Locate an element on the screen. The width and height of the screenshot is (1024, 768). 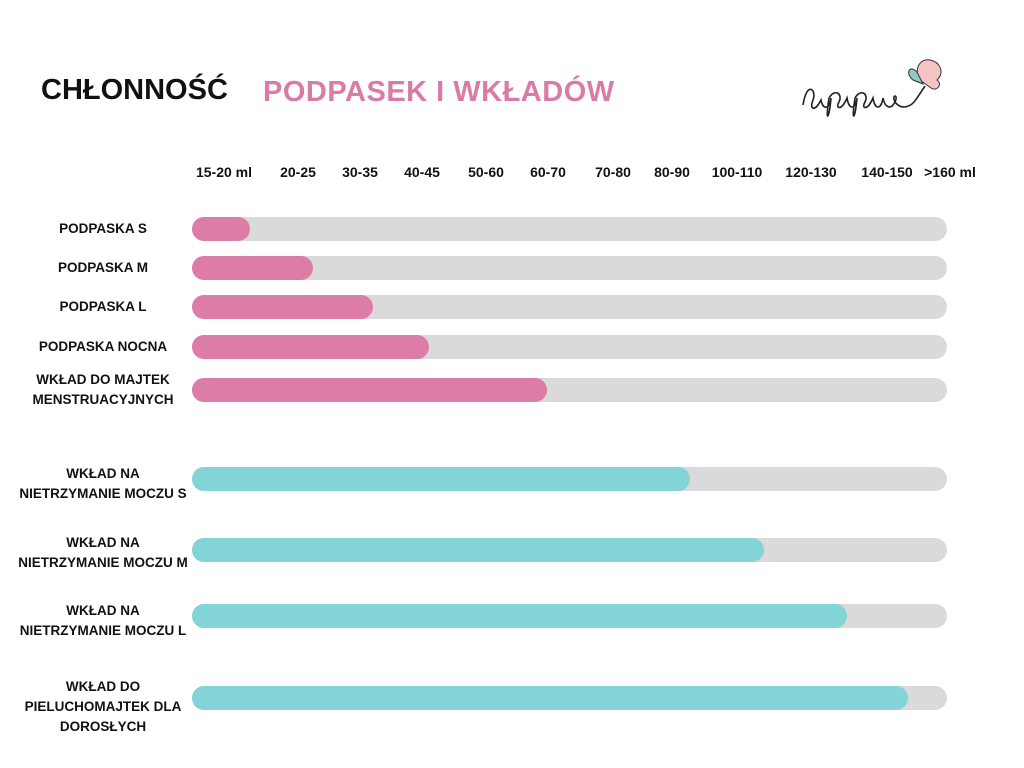
pupus-logo is located at coordinates (872, 88).